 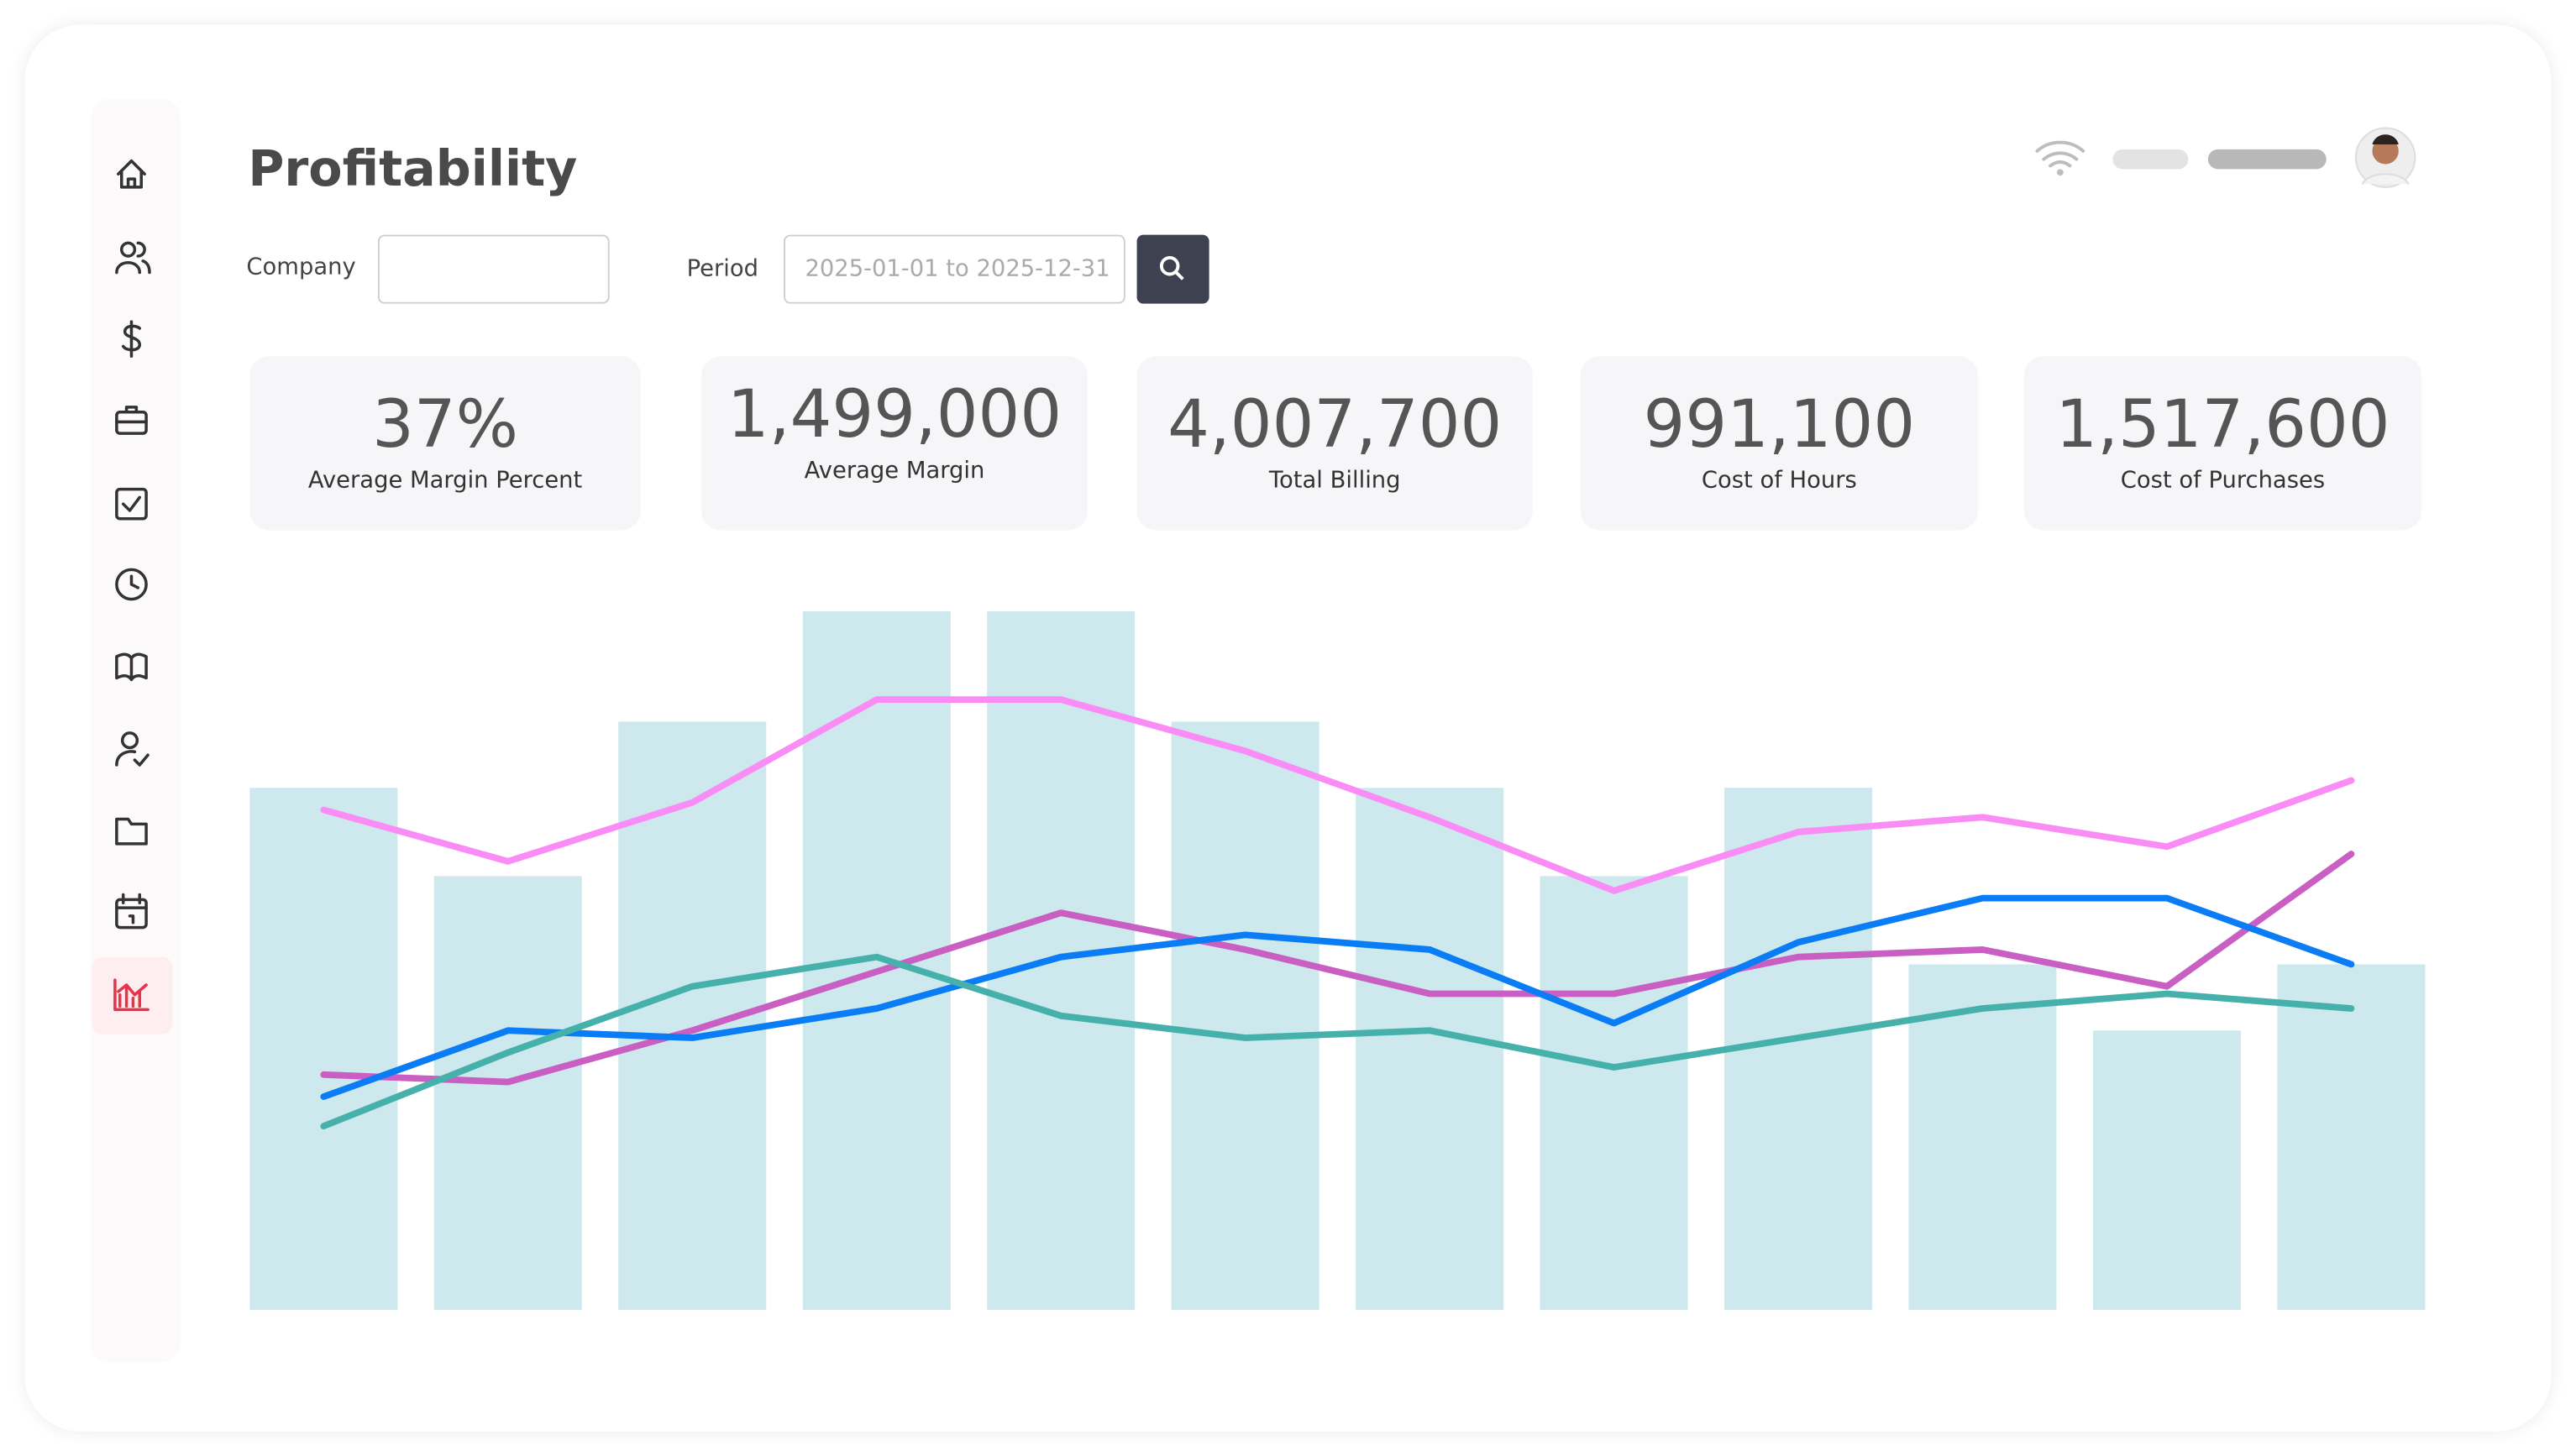 I want to click on kpi-label: Average Margin, so click(x=894, y=471).